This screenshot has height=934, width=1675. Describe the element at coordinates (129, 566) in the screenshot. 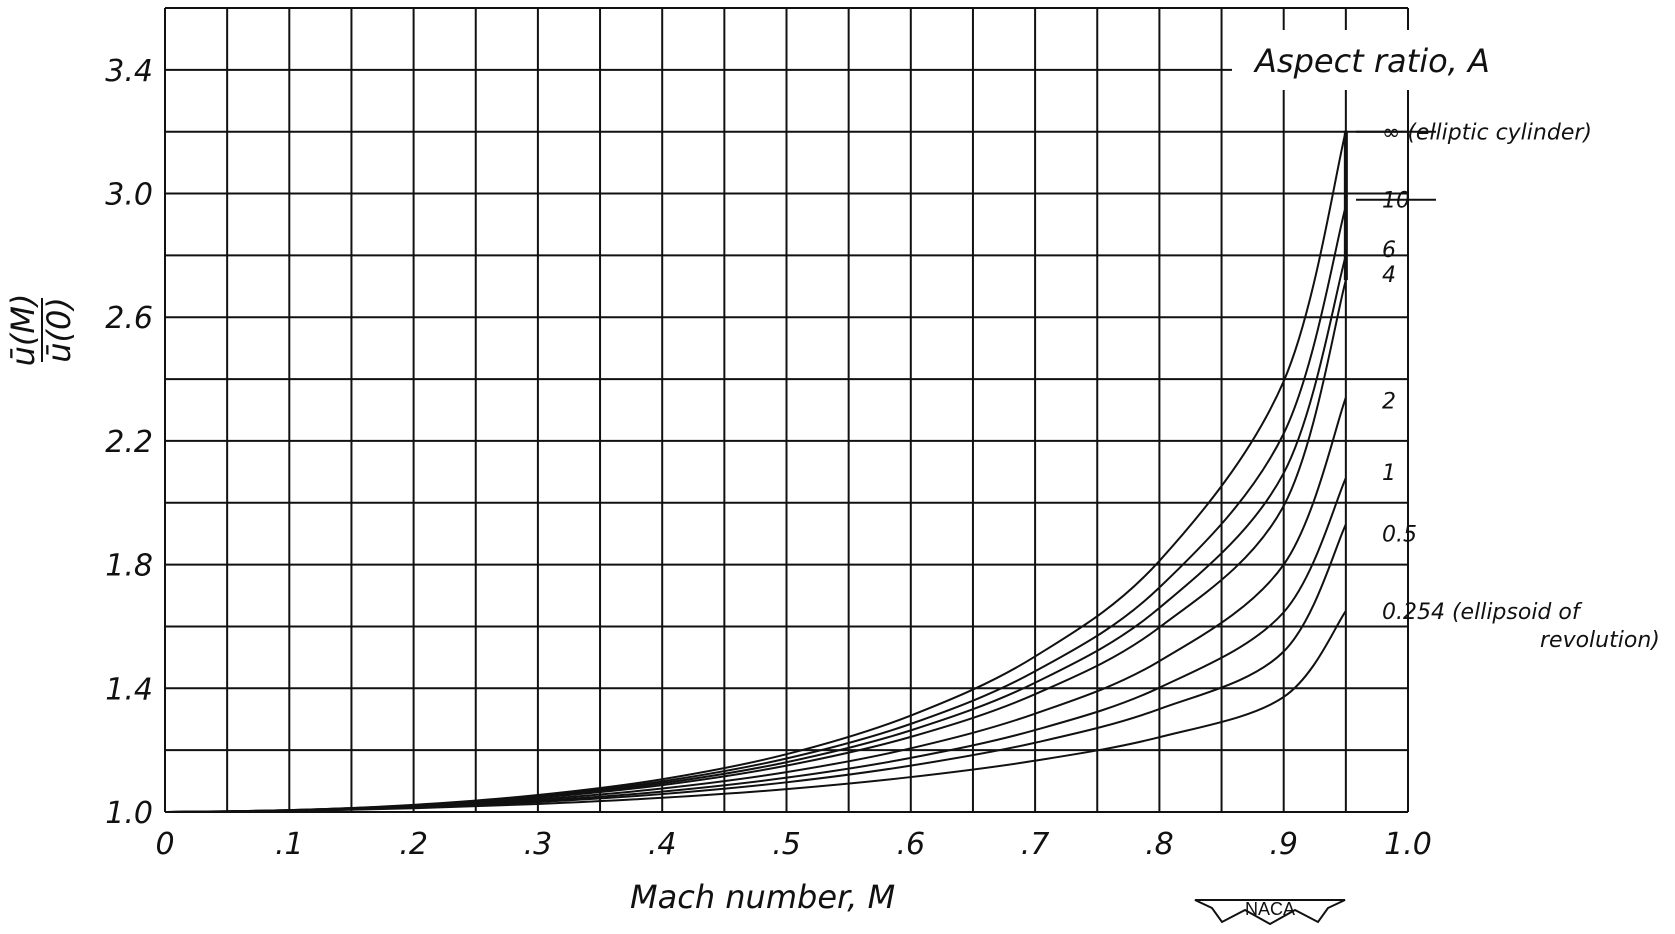

I see `y-tick-label: 1.8` at that location.